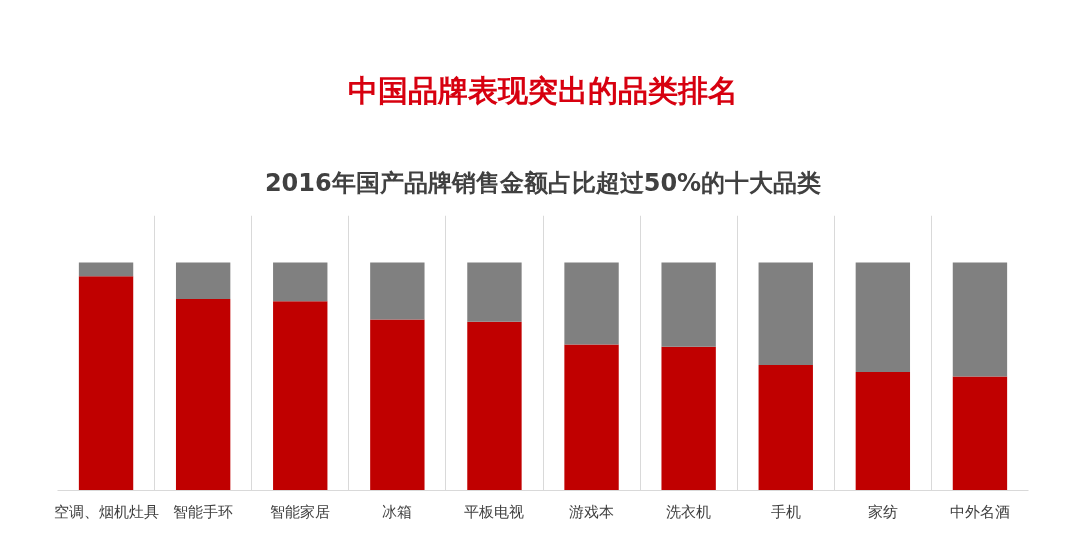 The width and height of the screenshot is (1080, 534). Describe the element at coordinates (543, 90) in the screenshot. I see `chart-title: 中国品牌表现突出的品类排名` at that location.